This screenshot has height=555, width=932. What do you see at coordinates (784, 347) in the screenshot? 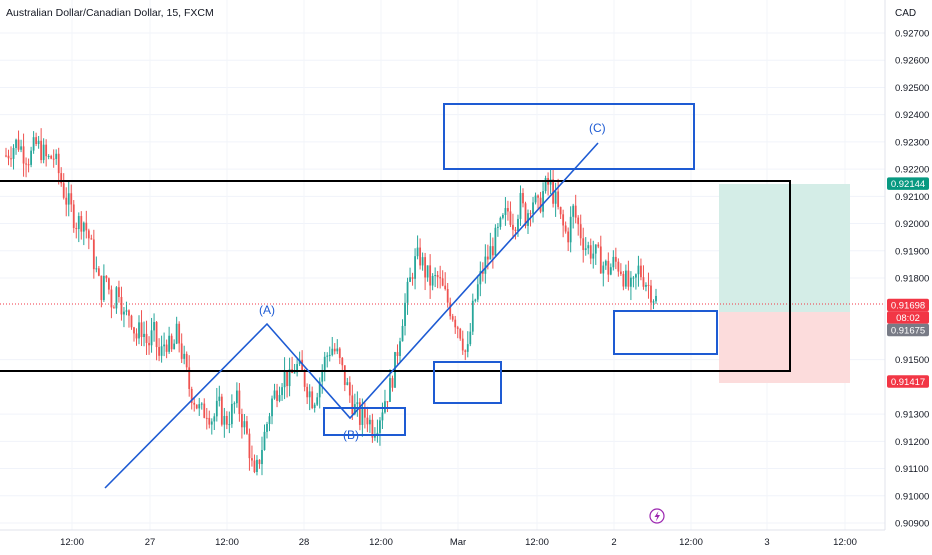
I see `stop-loss-zone` at bounding box center [784, 347].